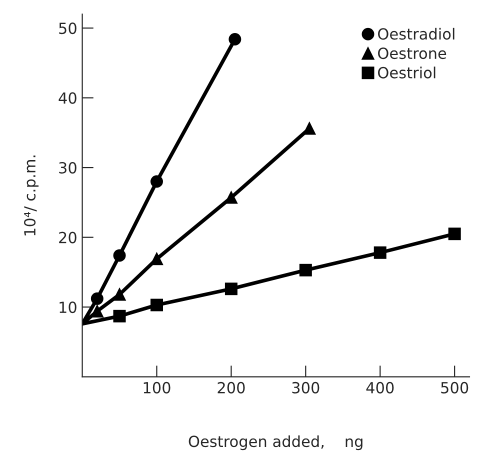  I want to click on x-tick-label: 300, so click(306, 388).